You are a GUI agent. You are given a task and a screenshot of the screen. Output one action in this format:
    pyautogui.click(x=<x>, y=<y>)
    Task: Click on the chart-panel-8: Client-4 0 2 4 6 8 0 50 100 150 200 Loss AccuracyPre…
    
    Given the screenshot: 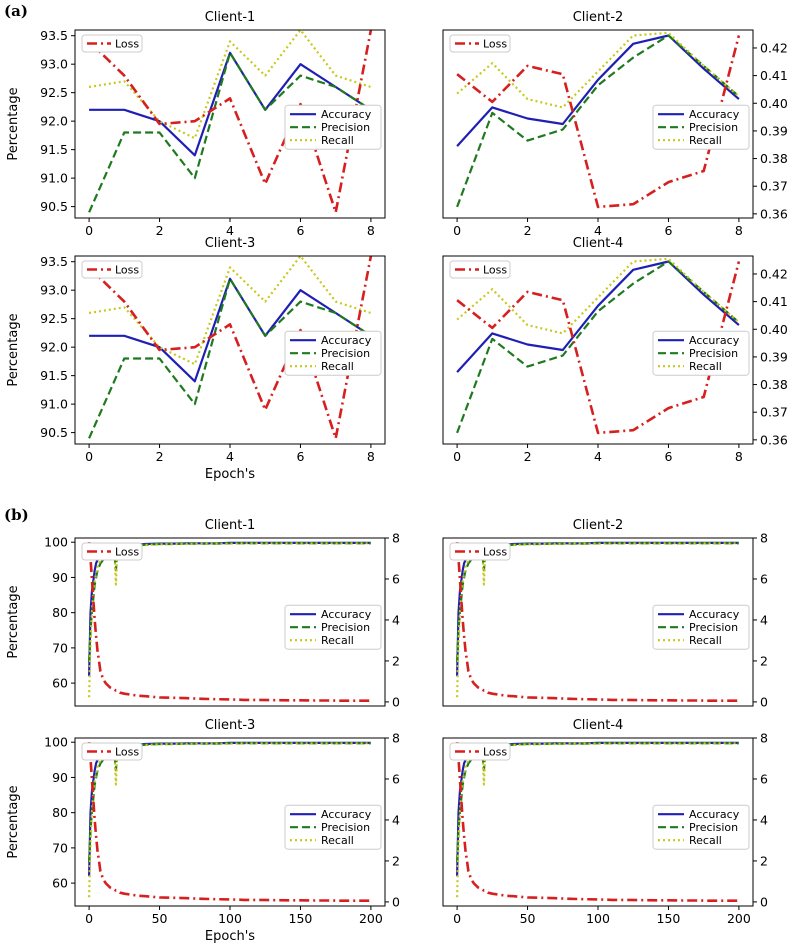 What is the action you would take?
    pyautogui.click(x=605, y=822)
    